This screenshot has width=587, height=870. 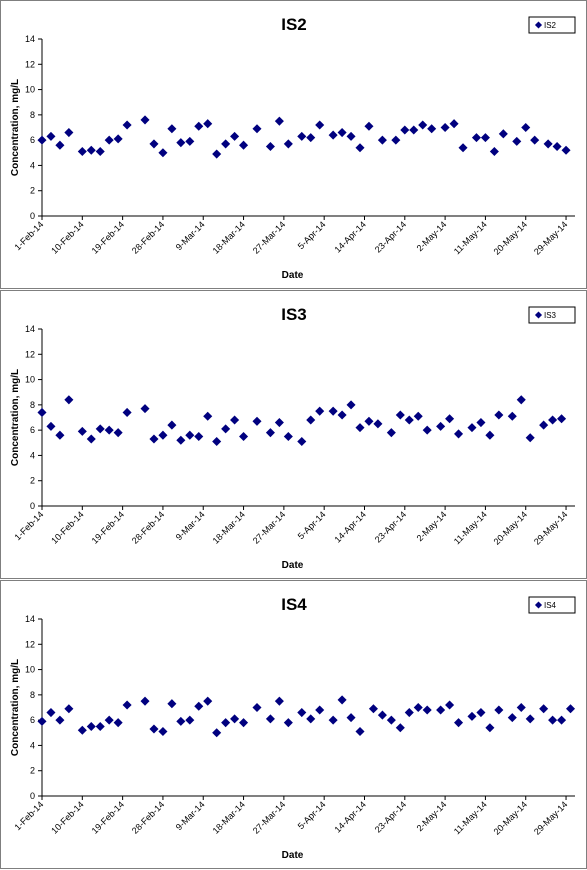 I want to click on legend-is3: IS3, so click(x=552, y=315).